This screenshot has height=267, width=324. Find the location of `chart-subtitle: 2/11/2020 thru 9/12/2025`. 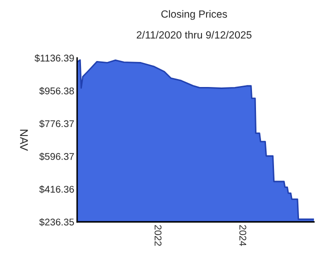

chart-subtitle: 2/11/2020 thru 9/12/2025 is located at coordinates (194, 34).